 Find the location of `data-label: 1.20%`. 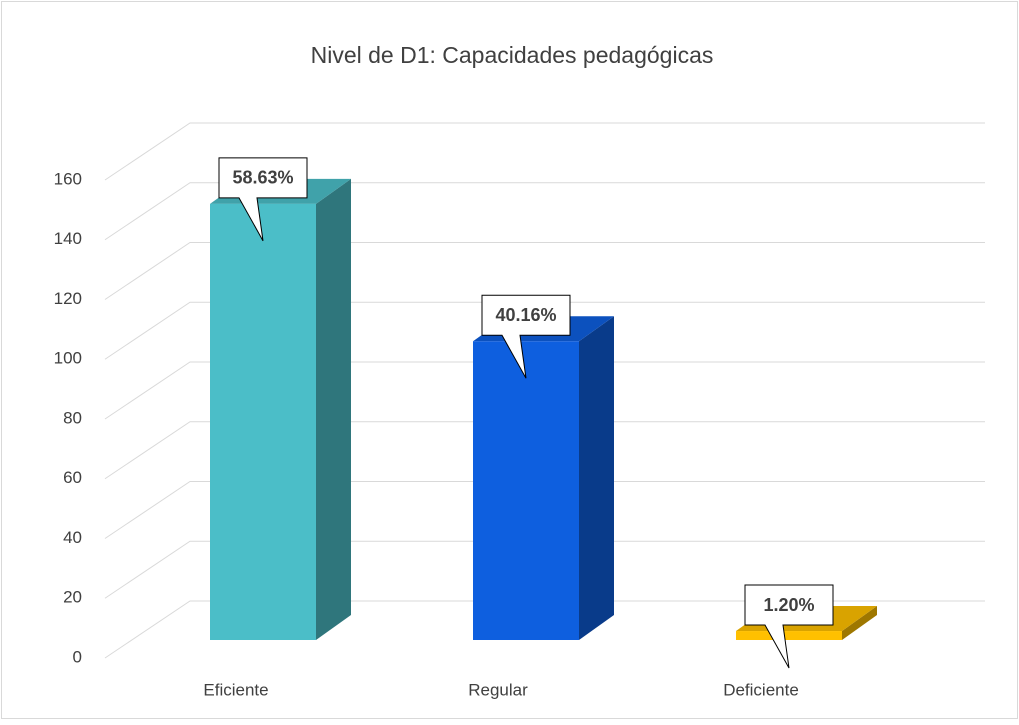

data-label: 1.20% is located at coordinates (788, 605).